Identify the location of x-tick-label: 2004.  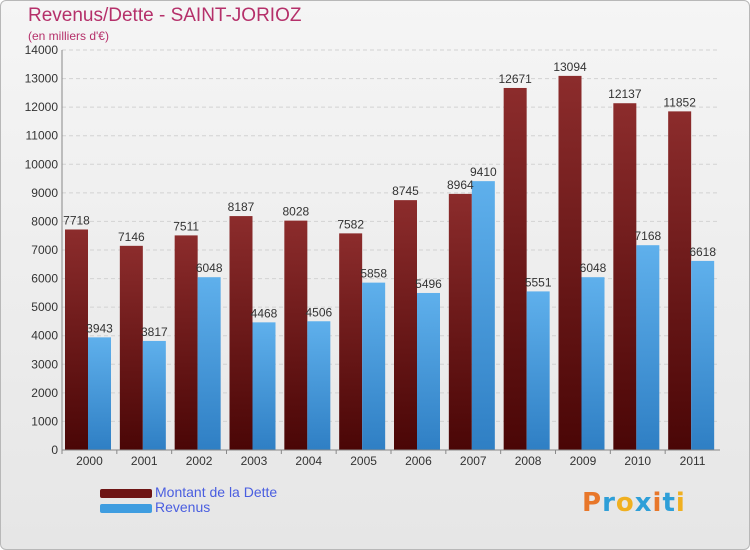
(308, 461).